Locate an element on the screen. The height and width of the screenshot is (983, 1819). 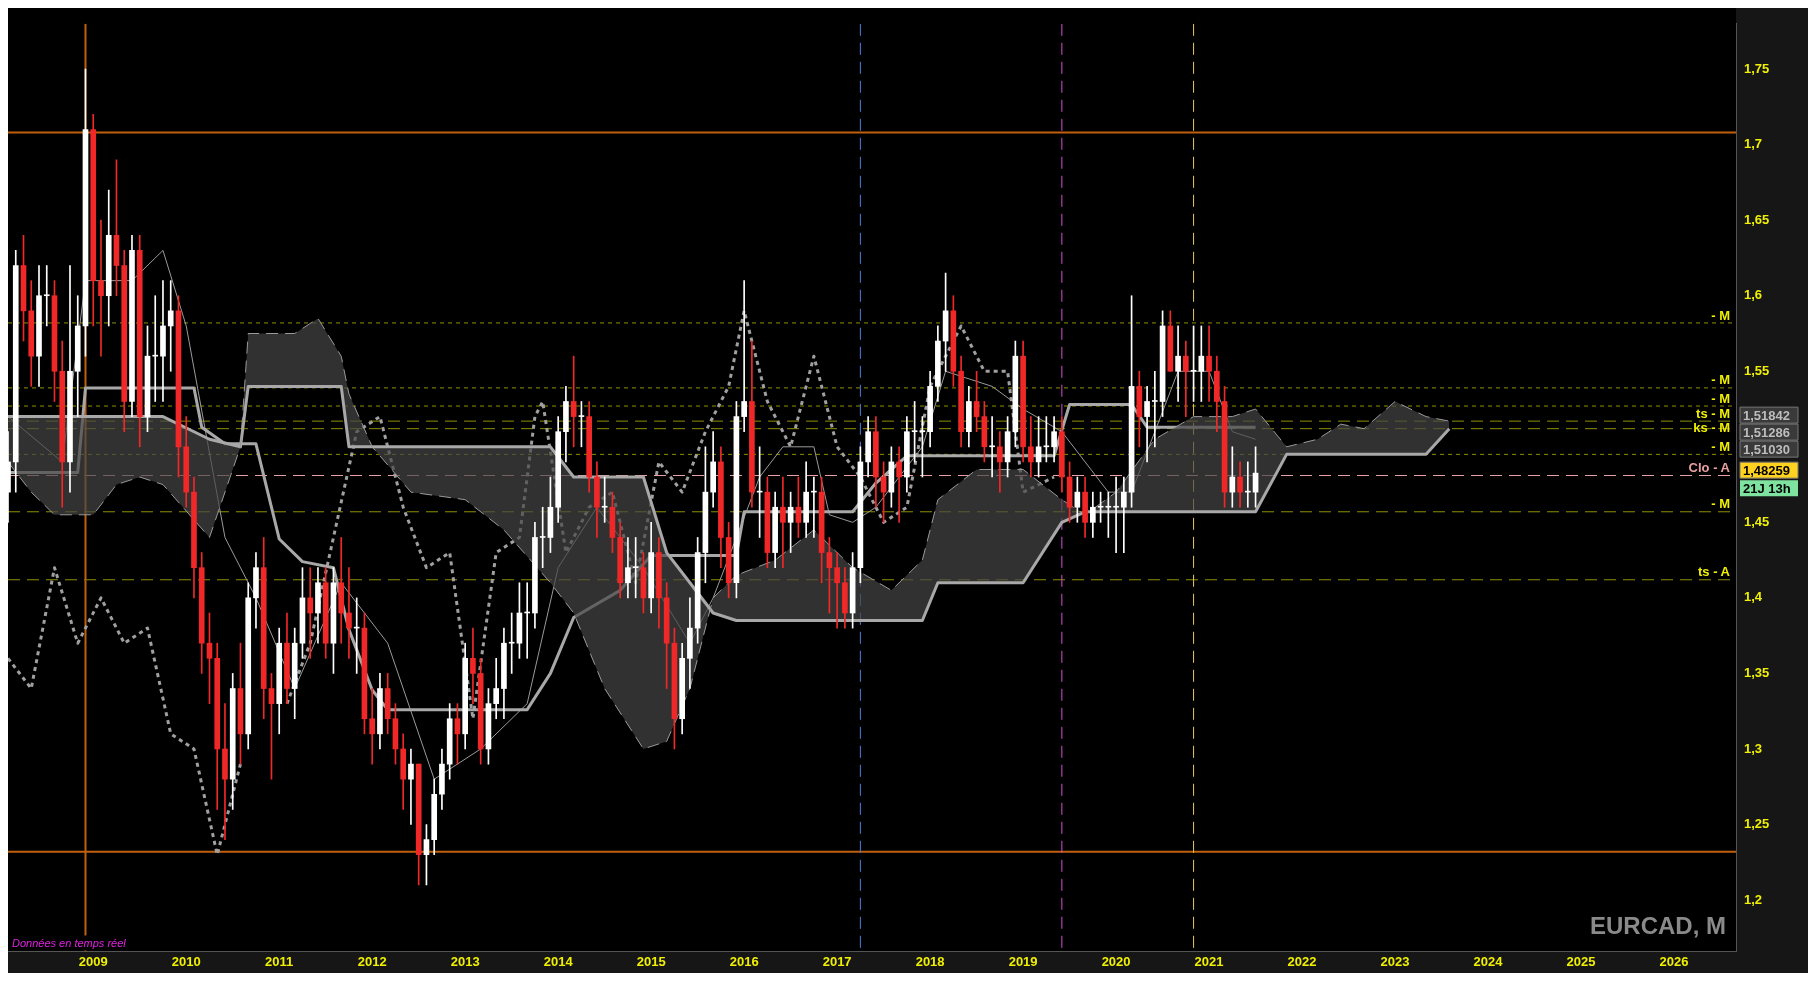
text: 1,51286 is located at coordinates (1766, 432).